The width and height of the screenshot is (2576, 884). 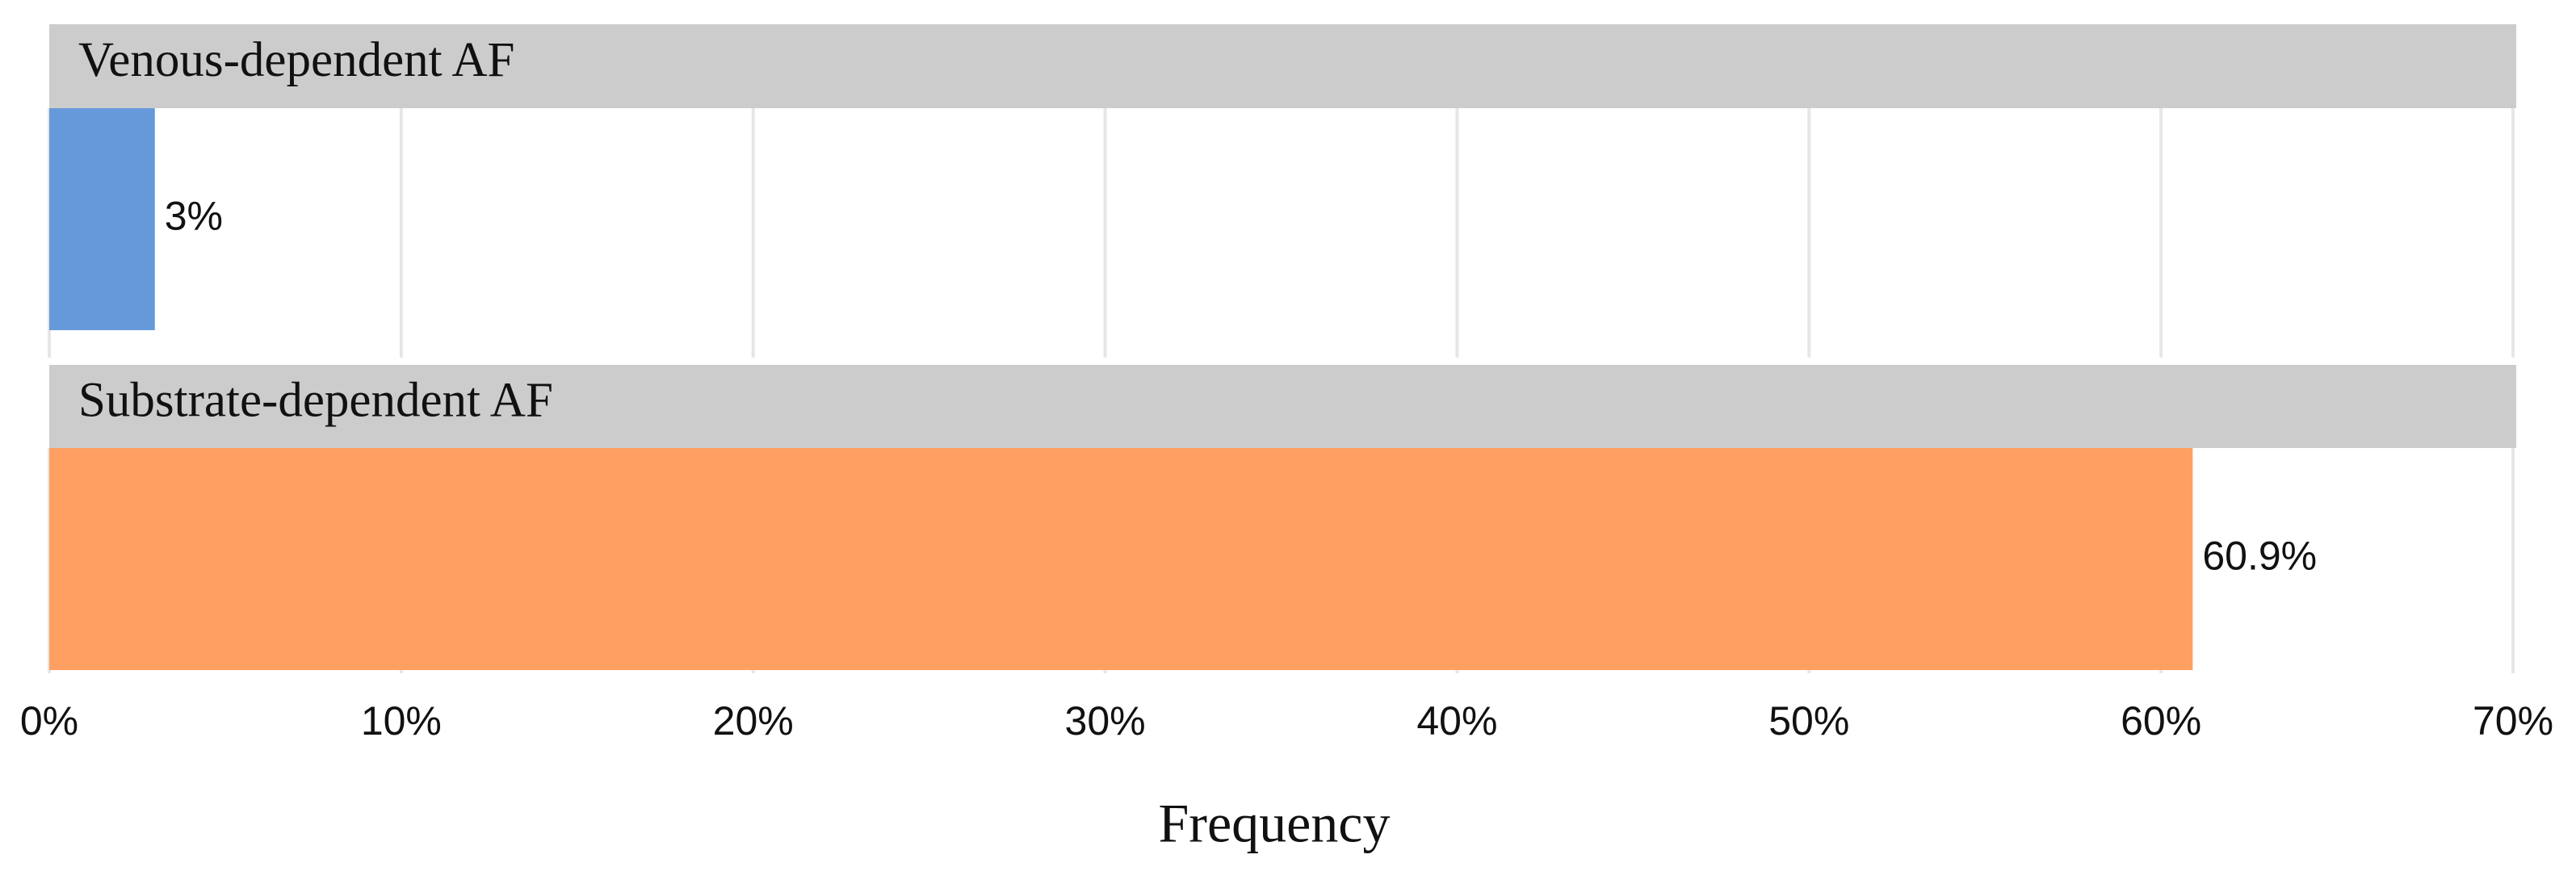 I want to click on value-label: 60.9%, so click(x=2259, y=556).